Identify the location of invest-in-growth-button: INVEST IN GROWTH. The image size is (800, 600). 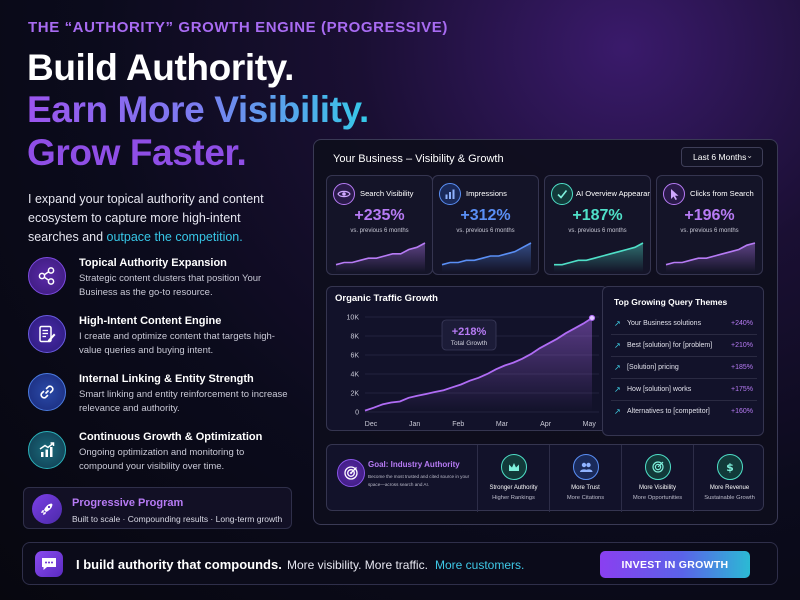
(675, 564).